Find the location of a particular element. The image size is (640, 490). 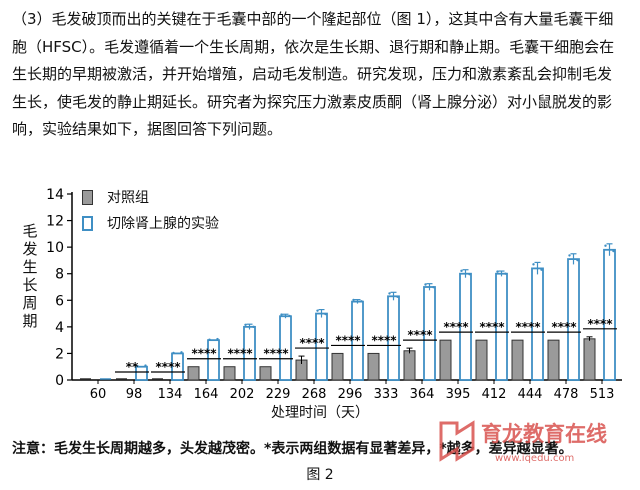

paragraph-line: 生长，使毛发的静止期延长。研究者为探究压力激素皮质酮（肾上腺分泌）对小鼠脱发的影 is located at coordinates (312, 101).